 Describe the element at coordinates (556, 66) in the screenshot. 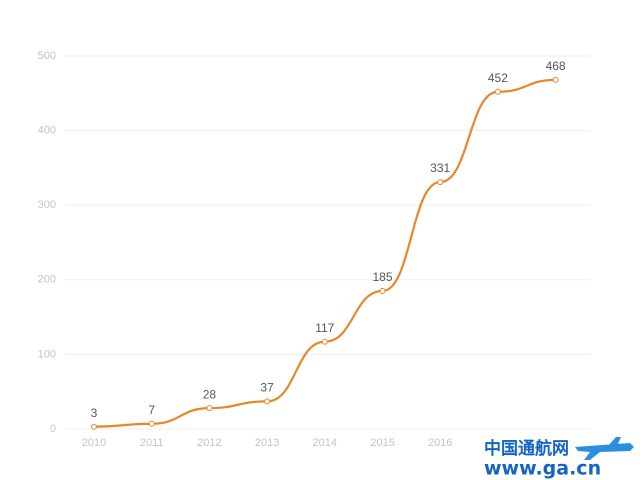

I see `value-label: 468` at that location.